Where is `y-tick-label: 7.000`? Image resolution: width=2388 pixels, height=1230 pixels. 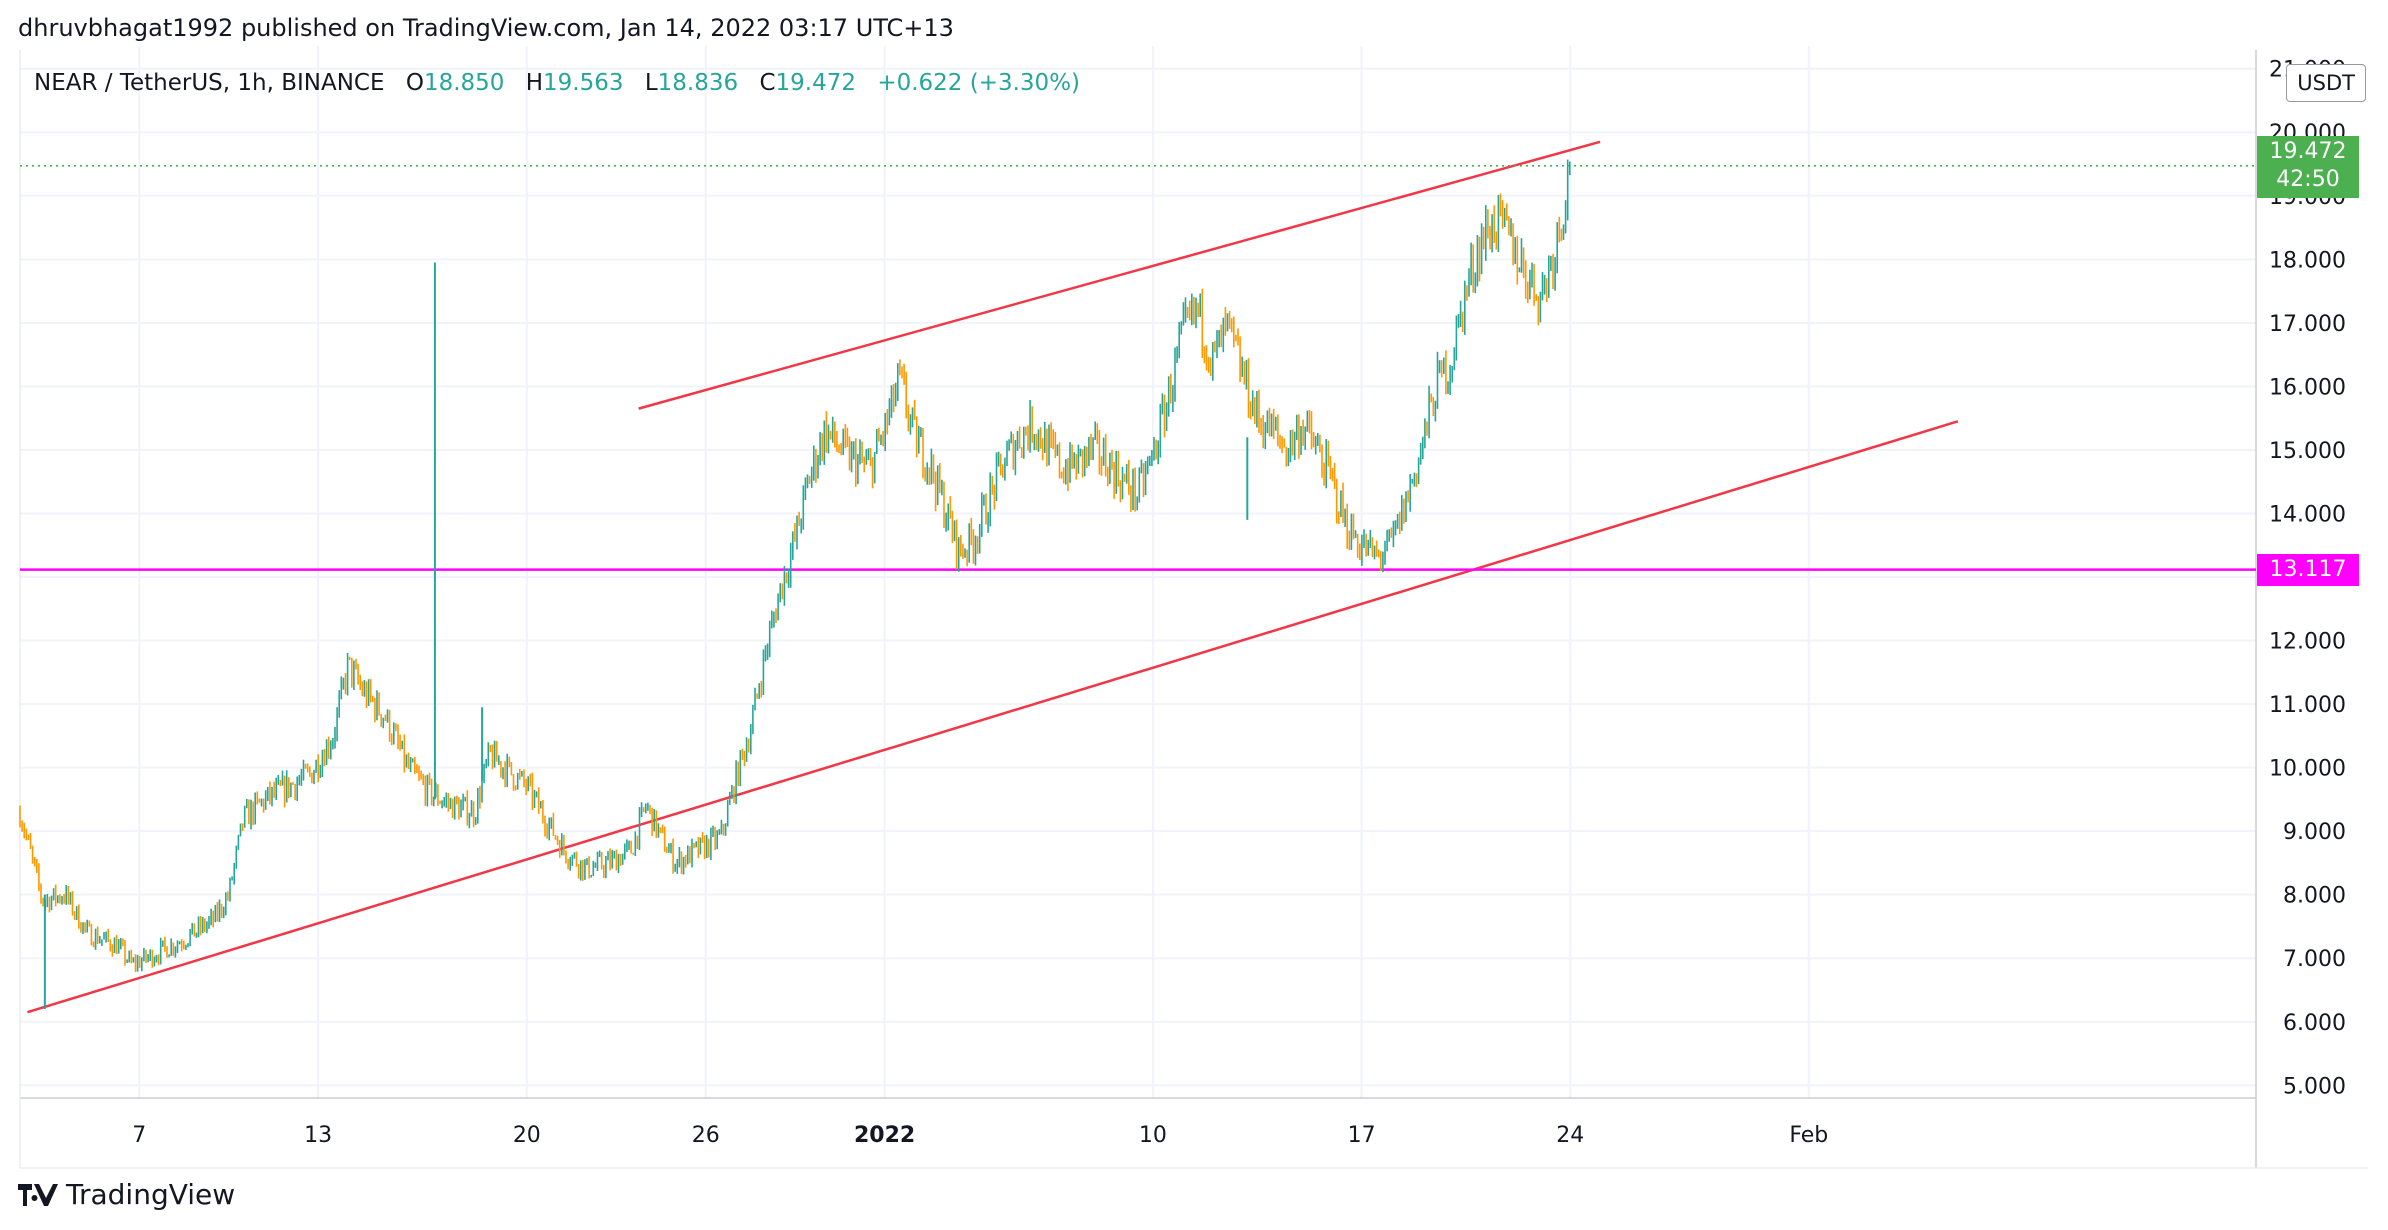 y-tick-label: 7.000 is located at coordinates (2314, 959).